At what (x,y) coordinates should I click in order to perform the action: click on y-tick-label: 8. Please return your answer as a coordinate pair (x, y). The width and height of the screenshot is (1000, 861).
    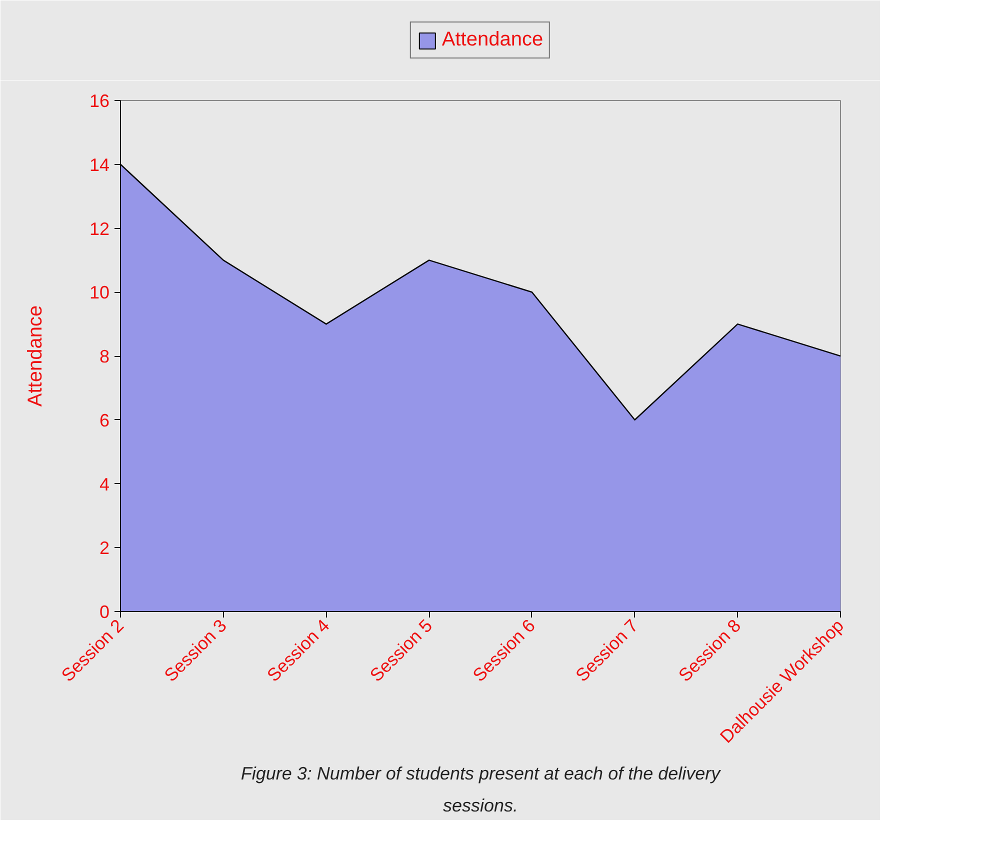
    Looking at the image, I should click on (104, 356).